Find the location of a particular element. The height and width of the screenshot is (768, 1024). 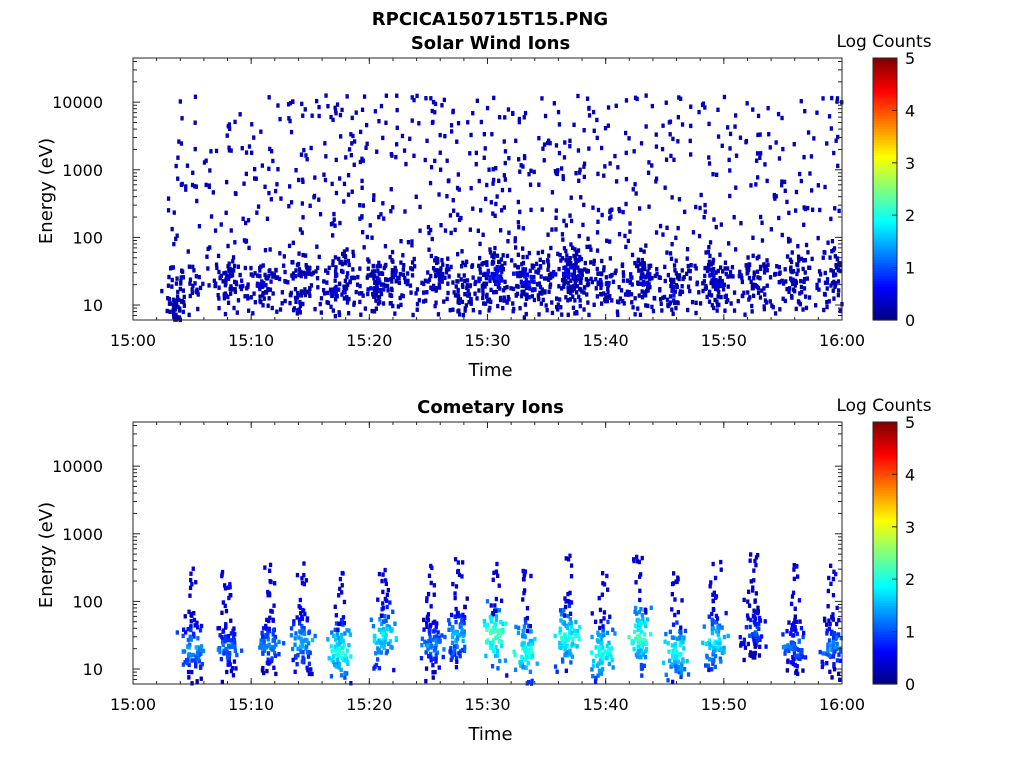

x-tick-label: 15:20 is located at coordinates (369, 340).